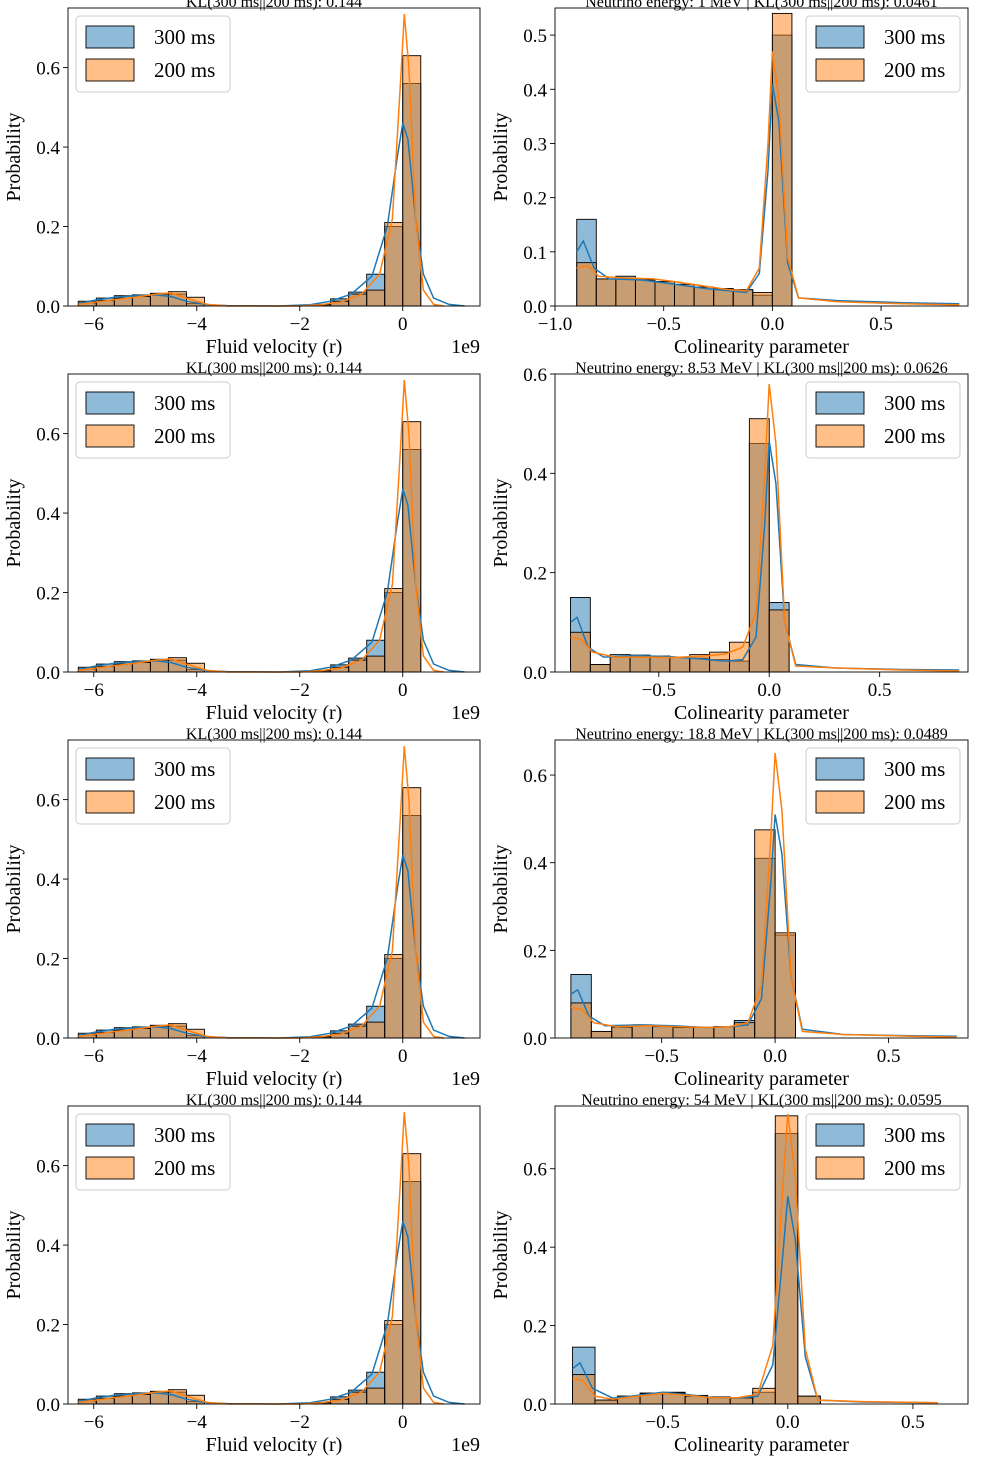 This screenshot has height=1458, width=997. What do you see at coordinates (535, 253) in the screenshot?
I see `y-tick-label: 0.1` at bounding box center [535, 253].